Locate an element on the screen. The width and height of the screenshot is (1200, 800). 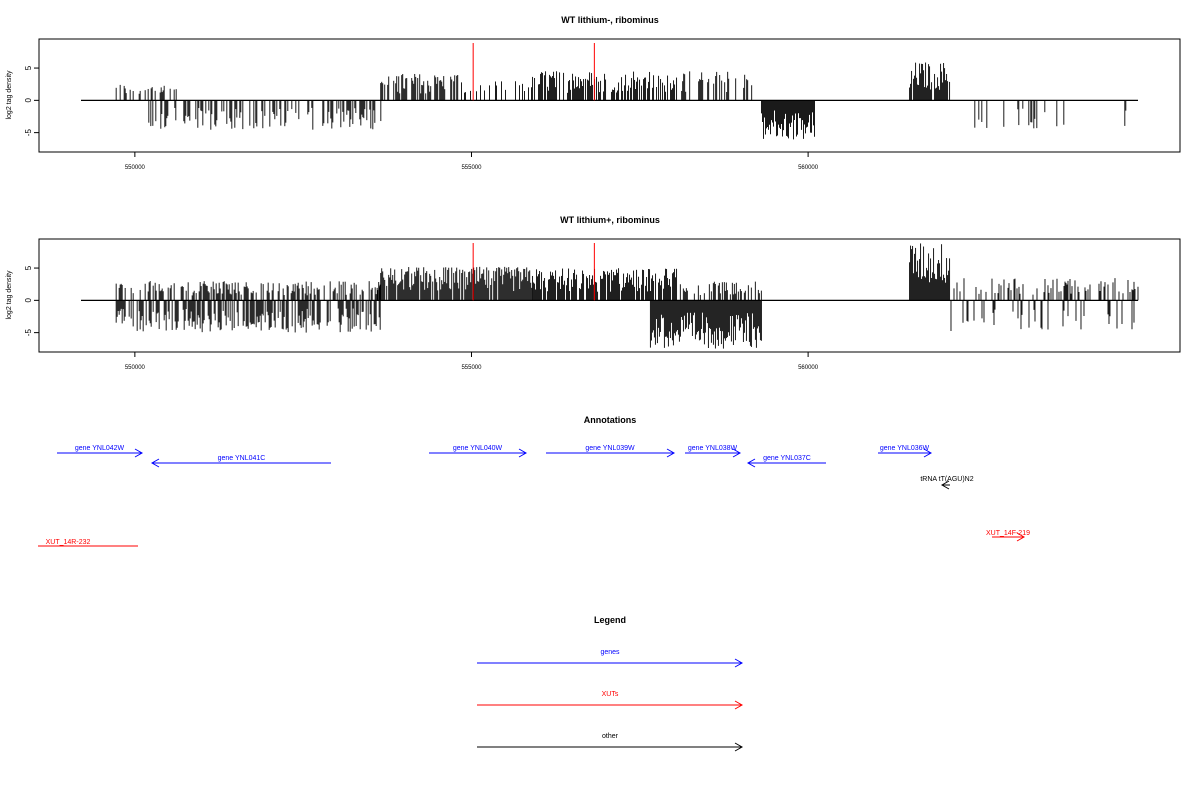
annotation-feature: gene YNL041C is located at coordinates (240, 461).